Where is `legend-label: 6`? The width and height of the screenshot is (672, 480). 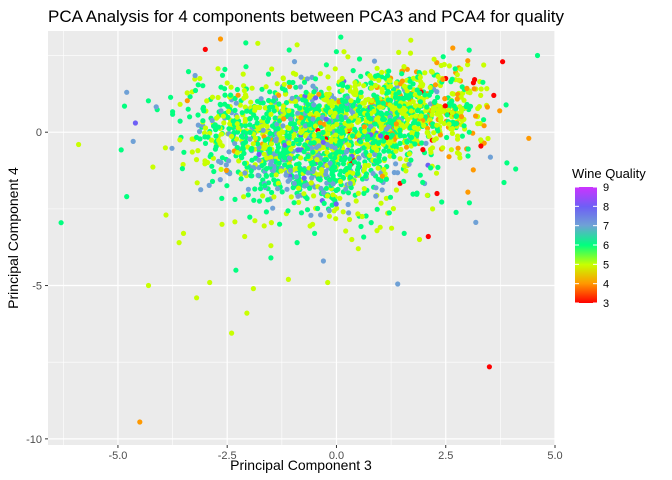 legend-label: 6 is located at coordinates (606, 246).